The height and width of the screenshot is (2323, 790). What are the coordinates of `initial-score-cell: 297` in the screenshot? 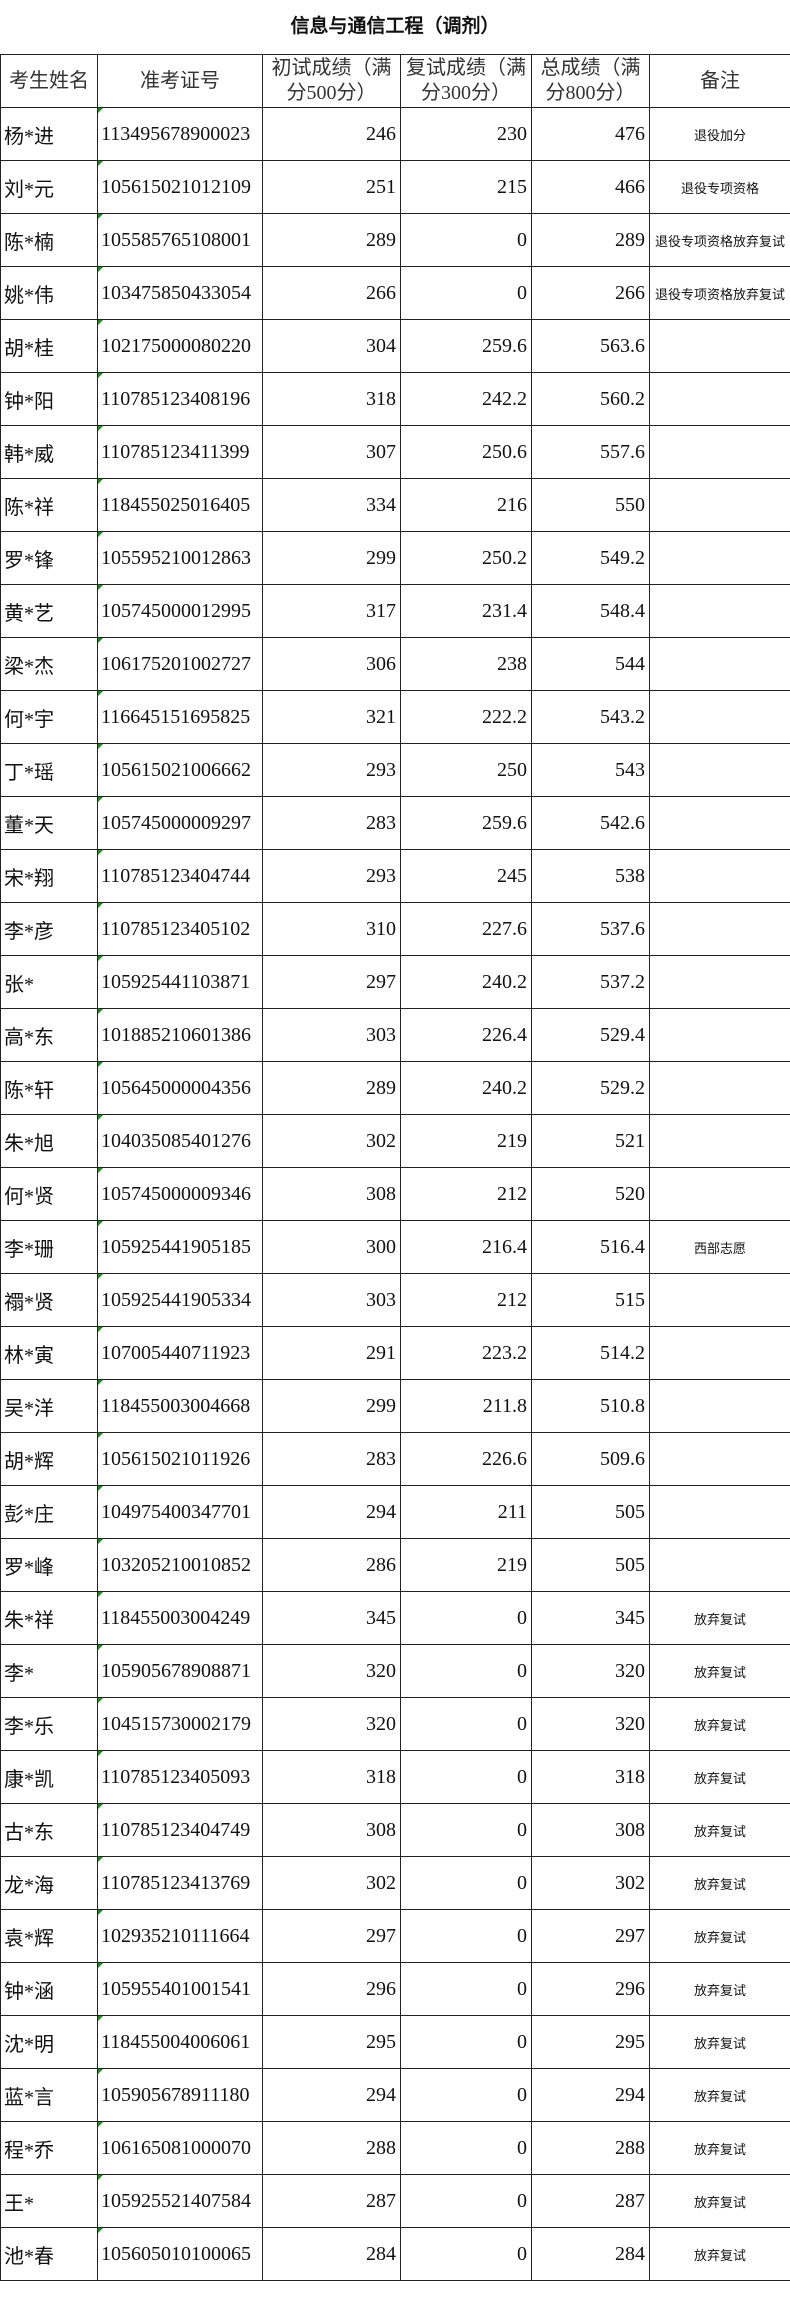 It's located at (331, 1936).